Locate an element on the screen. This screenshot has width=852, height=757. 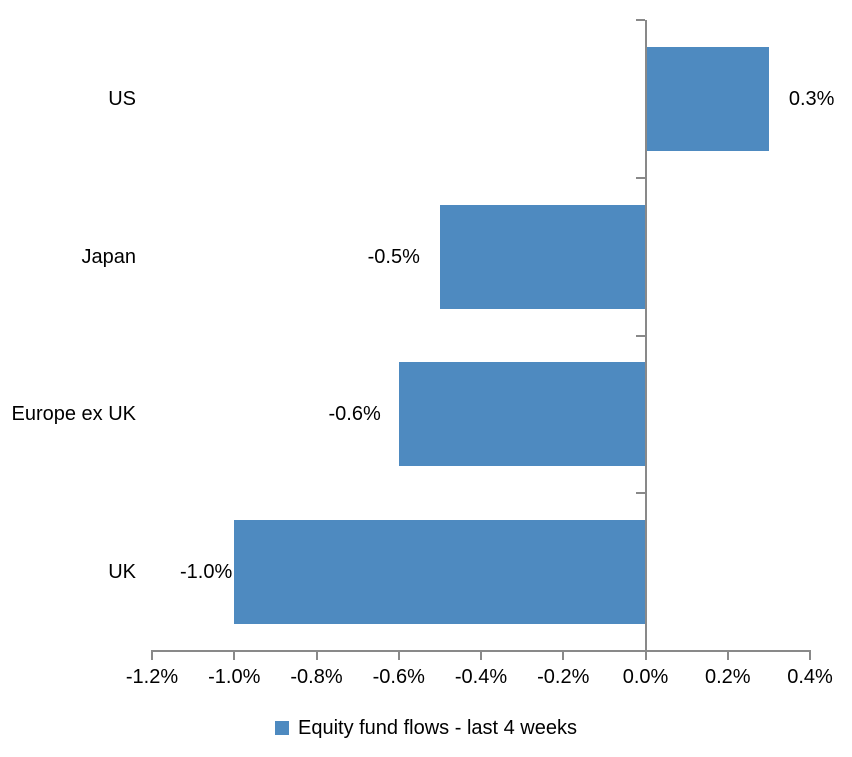
legend: Equity fund flows - last 4 weeks is located at coordinates (426, 728).